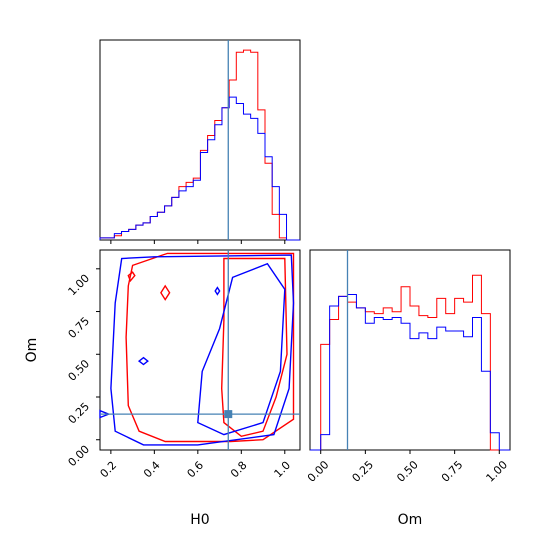  Describe the element at coordinates (196, 470) in the screenshot. I see `contour-xtick-label: 0.6` at that location.